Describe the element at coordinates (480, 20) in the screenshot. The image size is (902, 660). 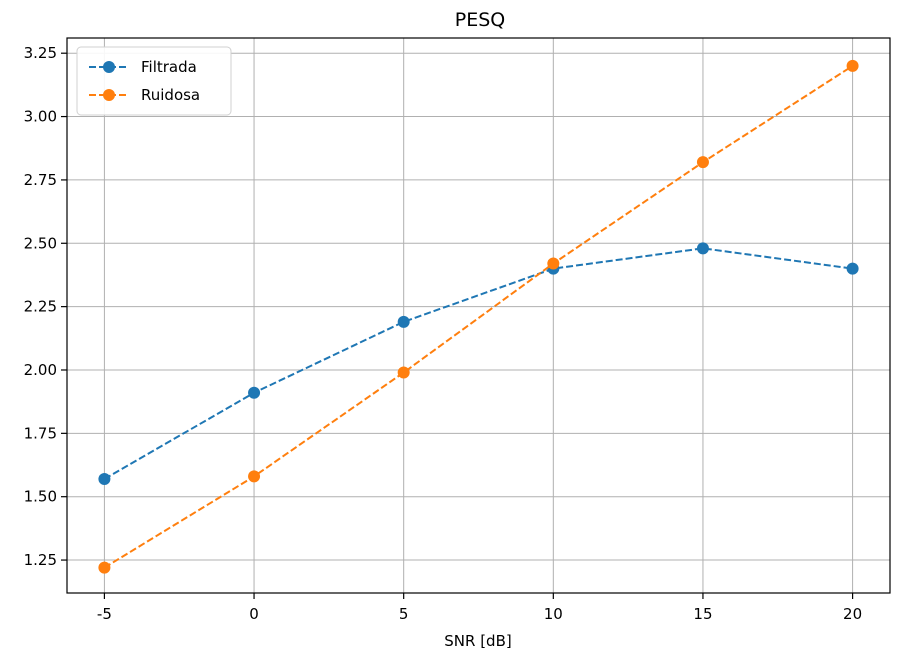
I see `chart-title: PESQ` at that location.